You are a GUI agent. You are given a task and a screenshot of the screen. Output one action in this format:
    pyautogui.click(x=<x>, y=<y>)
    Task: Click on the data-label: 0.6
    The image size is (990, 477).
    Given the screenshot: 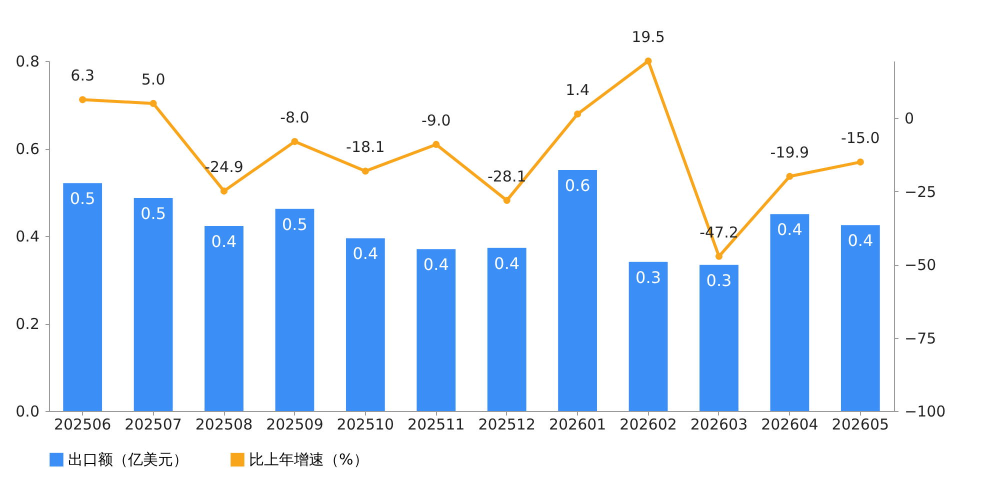 What is the action you would take?
    pyautogui.click(x=577, y=185)
    